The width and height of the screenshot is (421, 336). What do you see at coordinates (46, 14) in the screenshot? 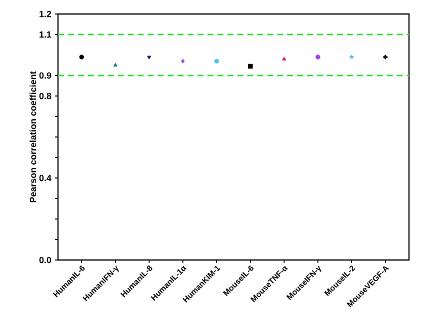
I see `y-tick-label: 1.2` at bounding box center [46, 14].